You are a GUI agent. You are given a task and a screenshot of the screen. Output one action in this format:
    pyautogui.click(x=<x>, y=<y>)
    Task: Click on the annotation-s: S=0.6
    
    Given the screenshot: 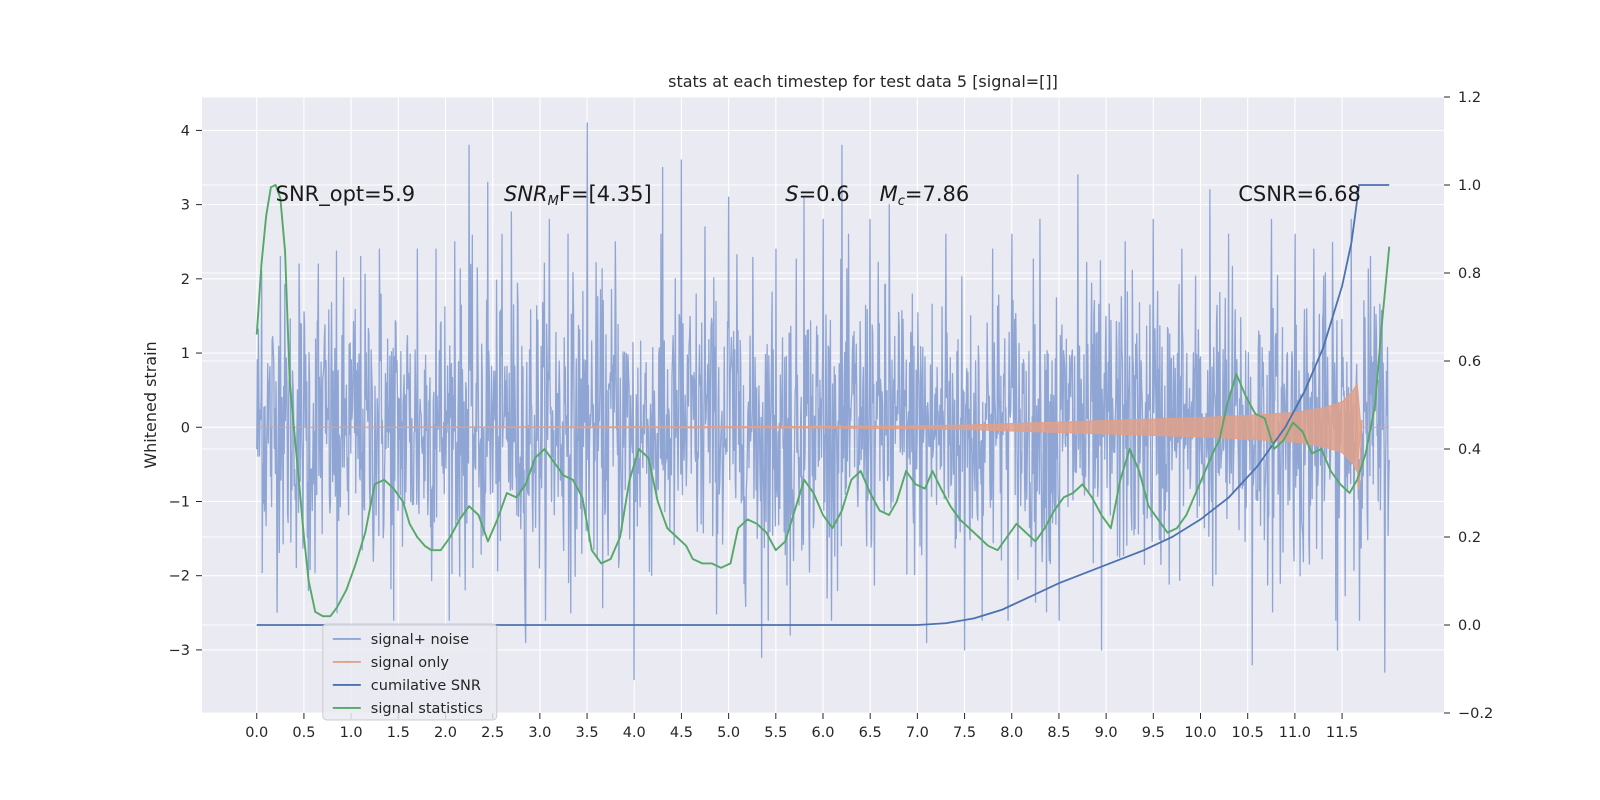 What is the action you would take?
    pyautogui.click(x=817, y=194)
    